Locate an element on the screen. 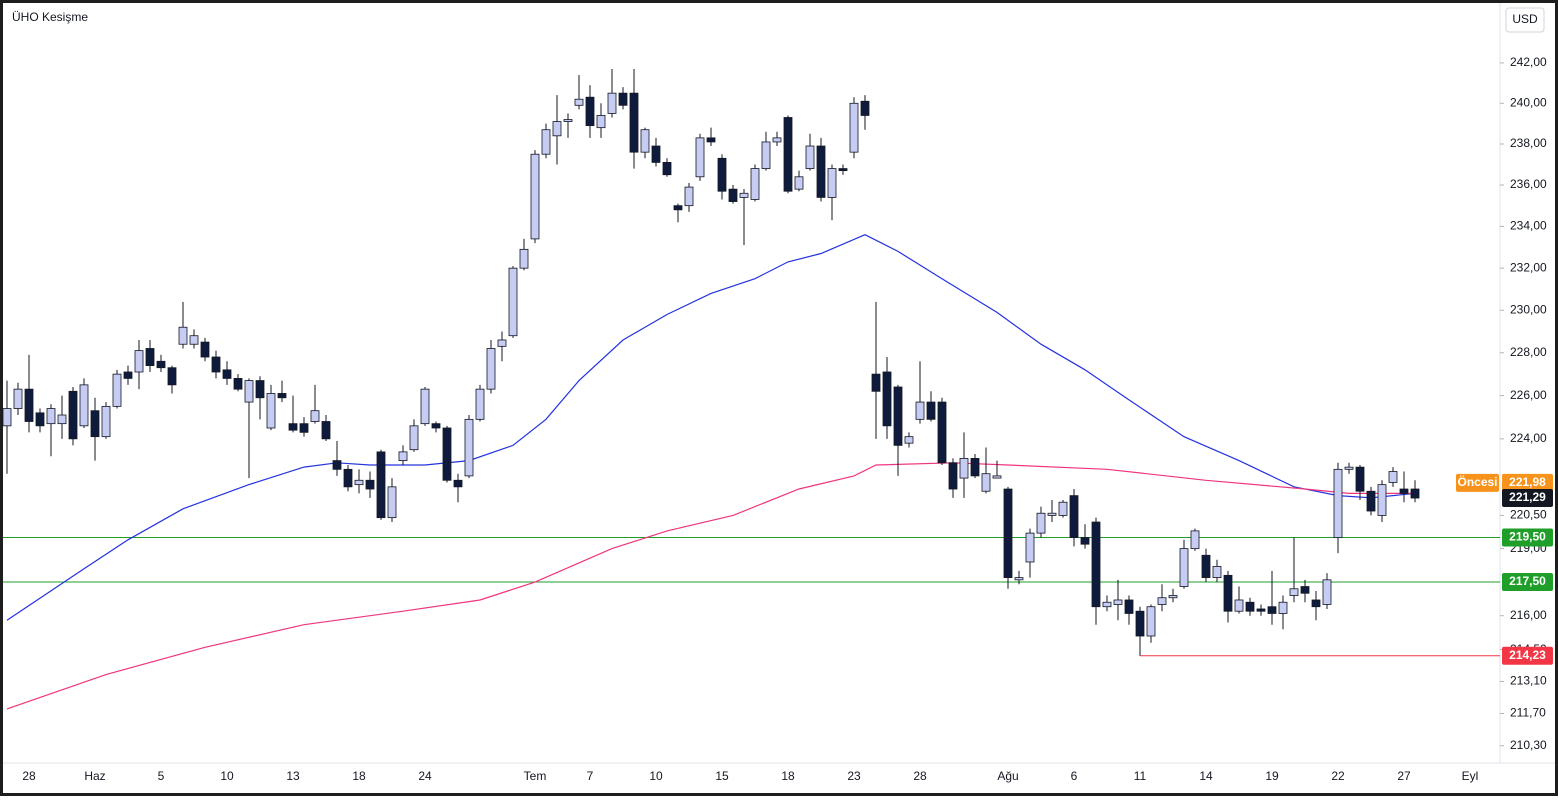  y-tick-label: 213,10 is located at coordinates (1528, 681).